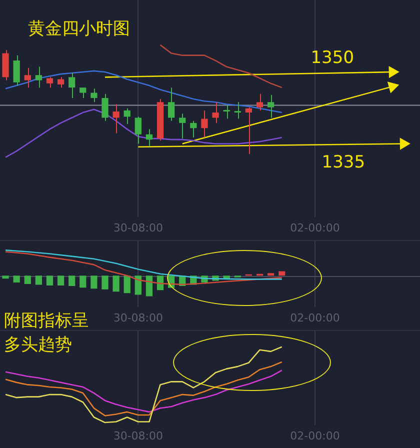  Describe the element at coordinates (344, 162) in the screenshot. I see `series-label: 1335` at that location.